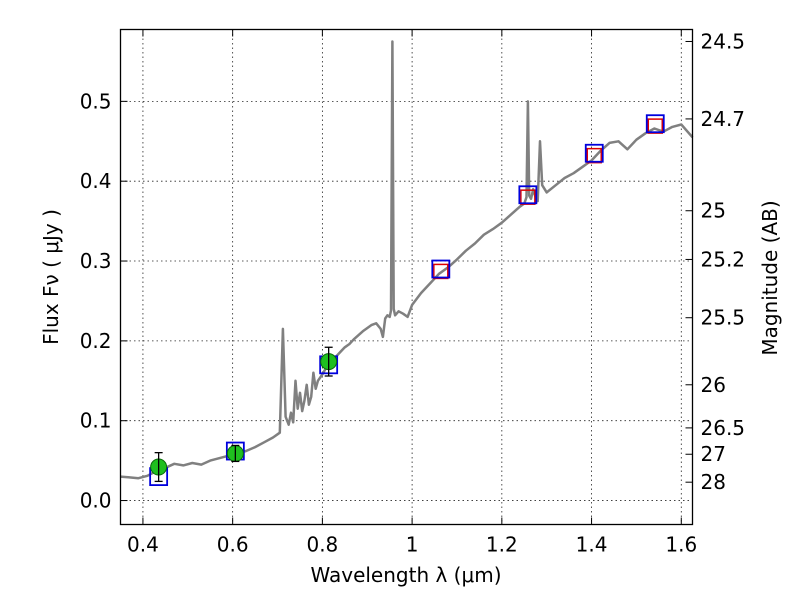 Image resolution: width=800 pixels, height=600 pixels. What do you see at coordinates (233, 545) in the screenshot?
I see `x-tick-label: 0.6` at bounding box center [233, 545].